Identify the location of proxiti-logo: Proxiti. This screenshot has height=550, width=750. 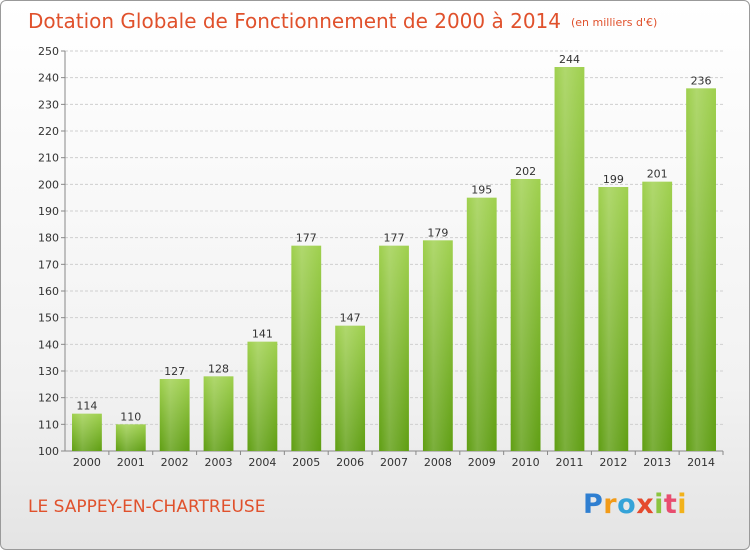
(635, 504).